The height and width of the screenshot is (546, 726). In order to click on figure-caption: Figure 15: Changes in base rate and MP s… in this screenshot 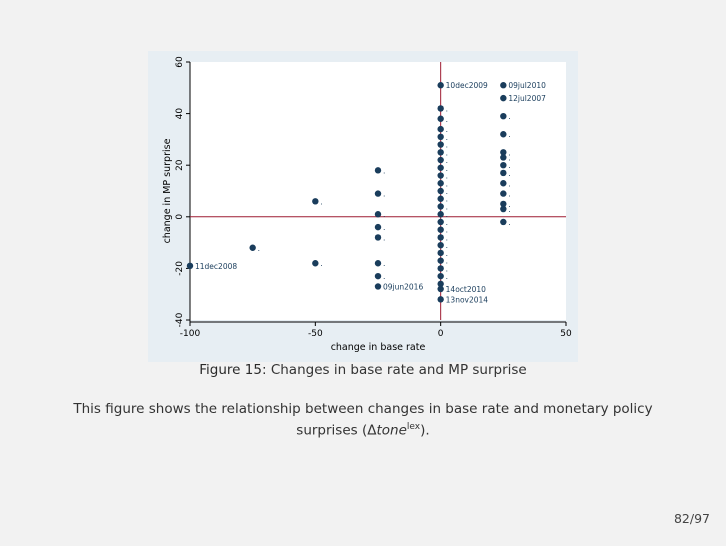, I will do `click(363, 370)`.